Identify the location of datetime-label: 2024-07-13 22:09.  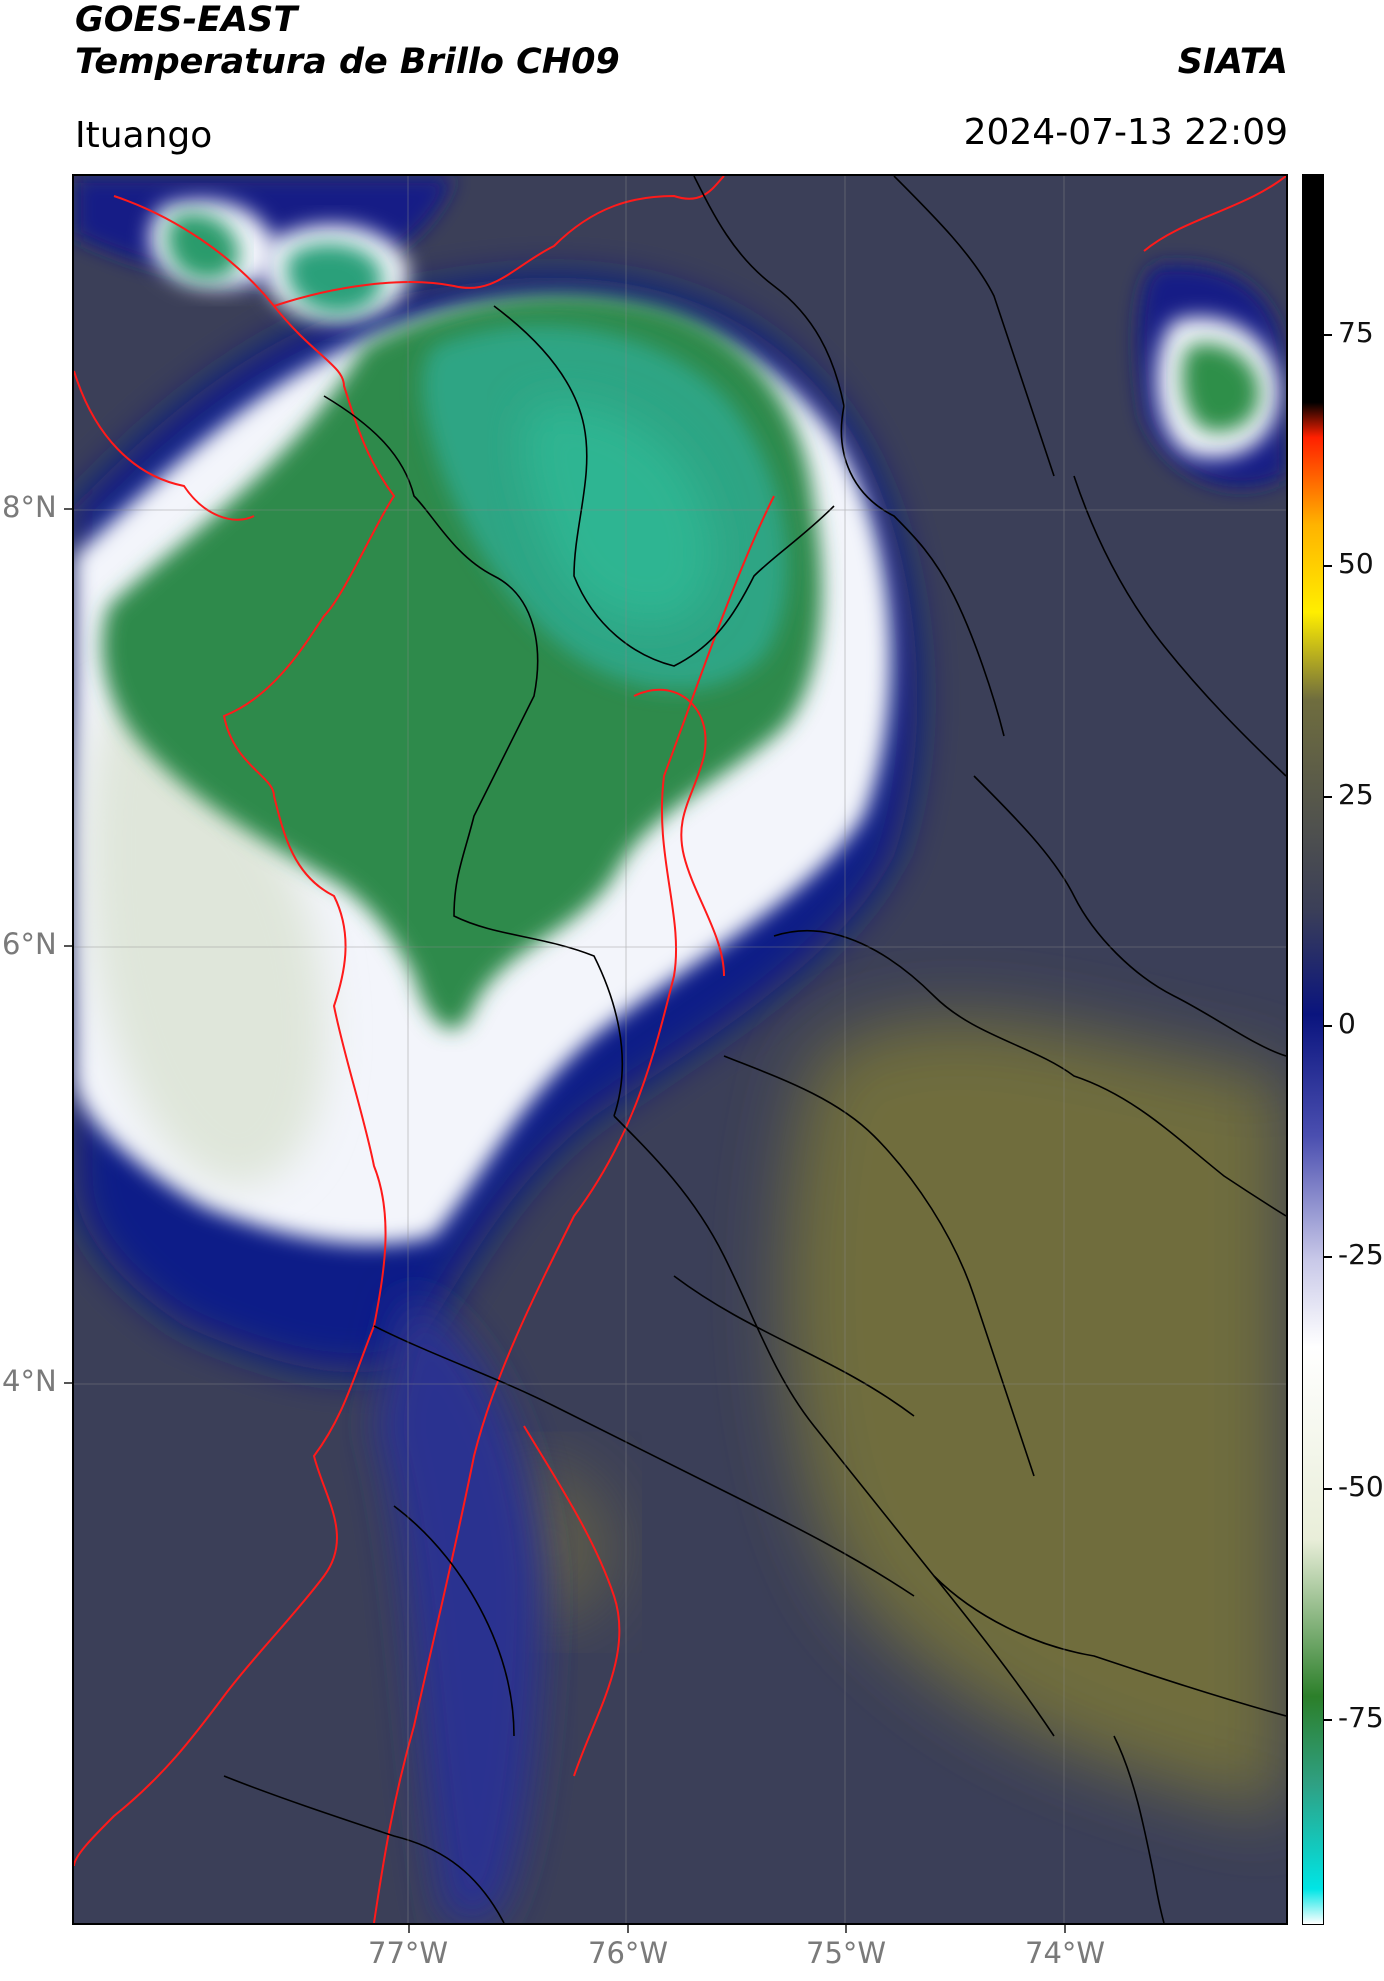
(1125, 132).